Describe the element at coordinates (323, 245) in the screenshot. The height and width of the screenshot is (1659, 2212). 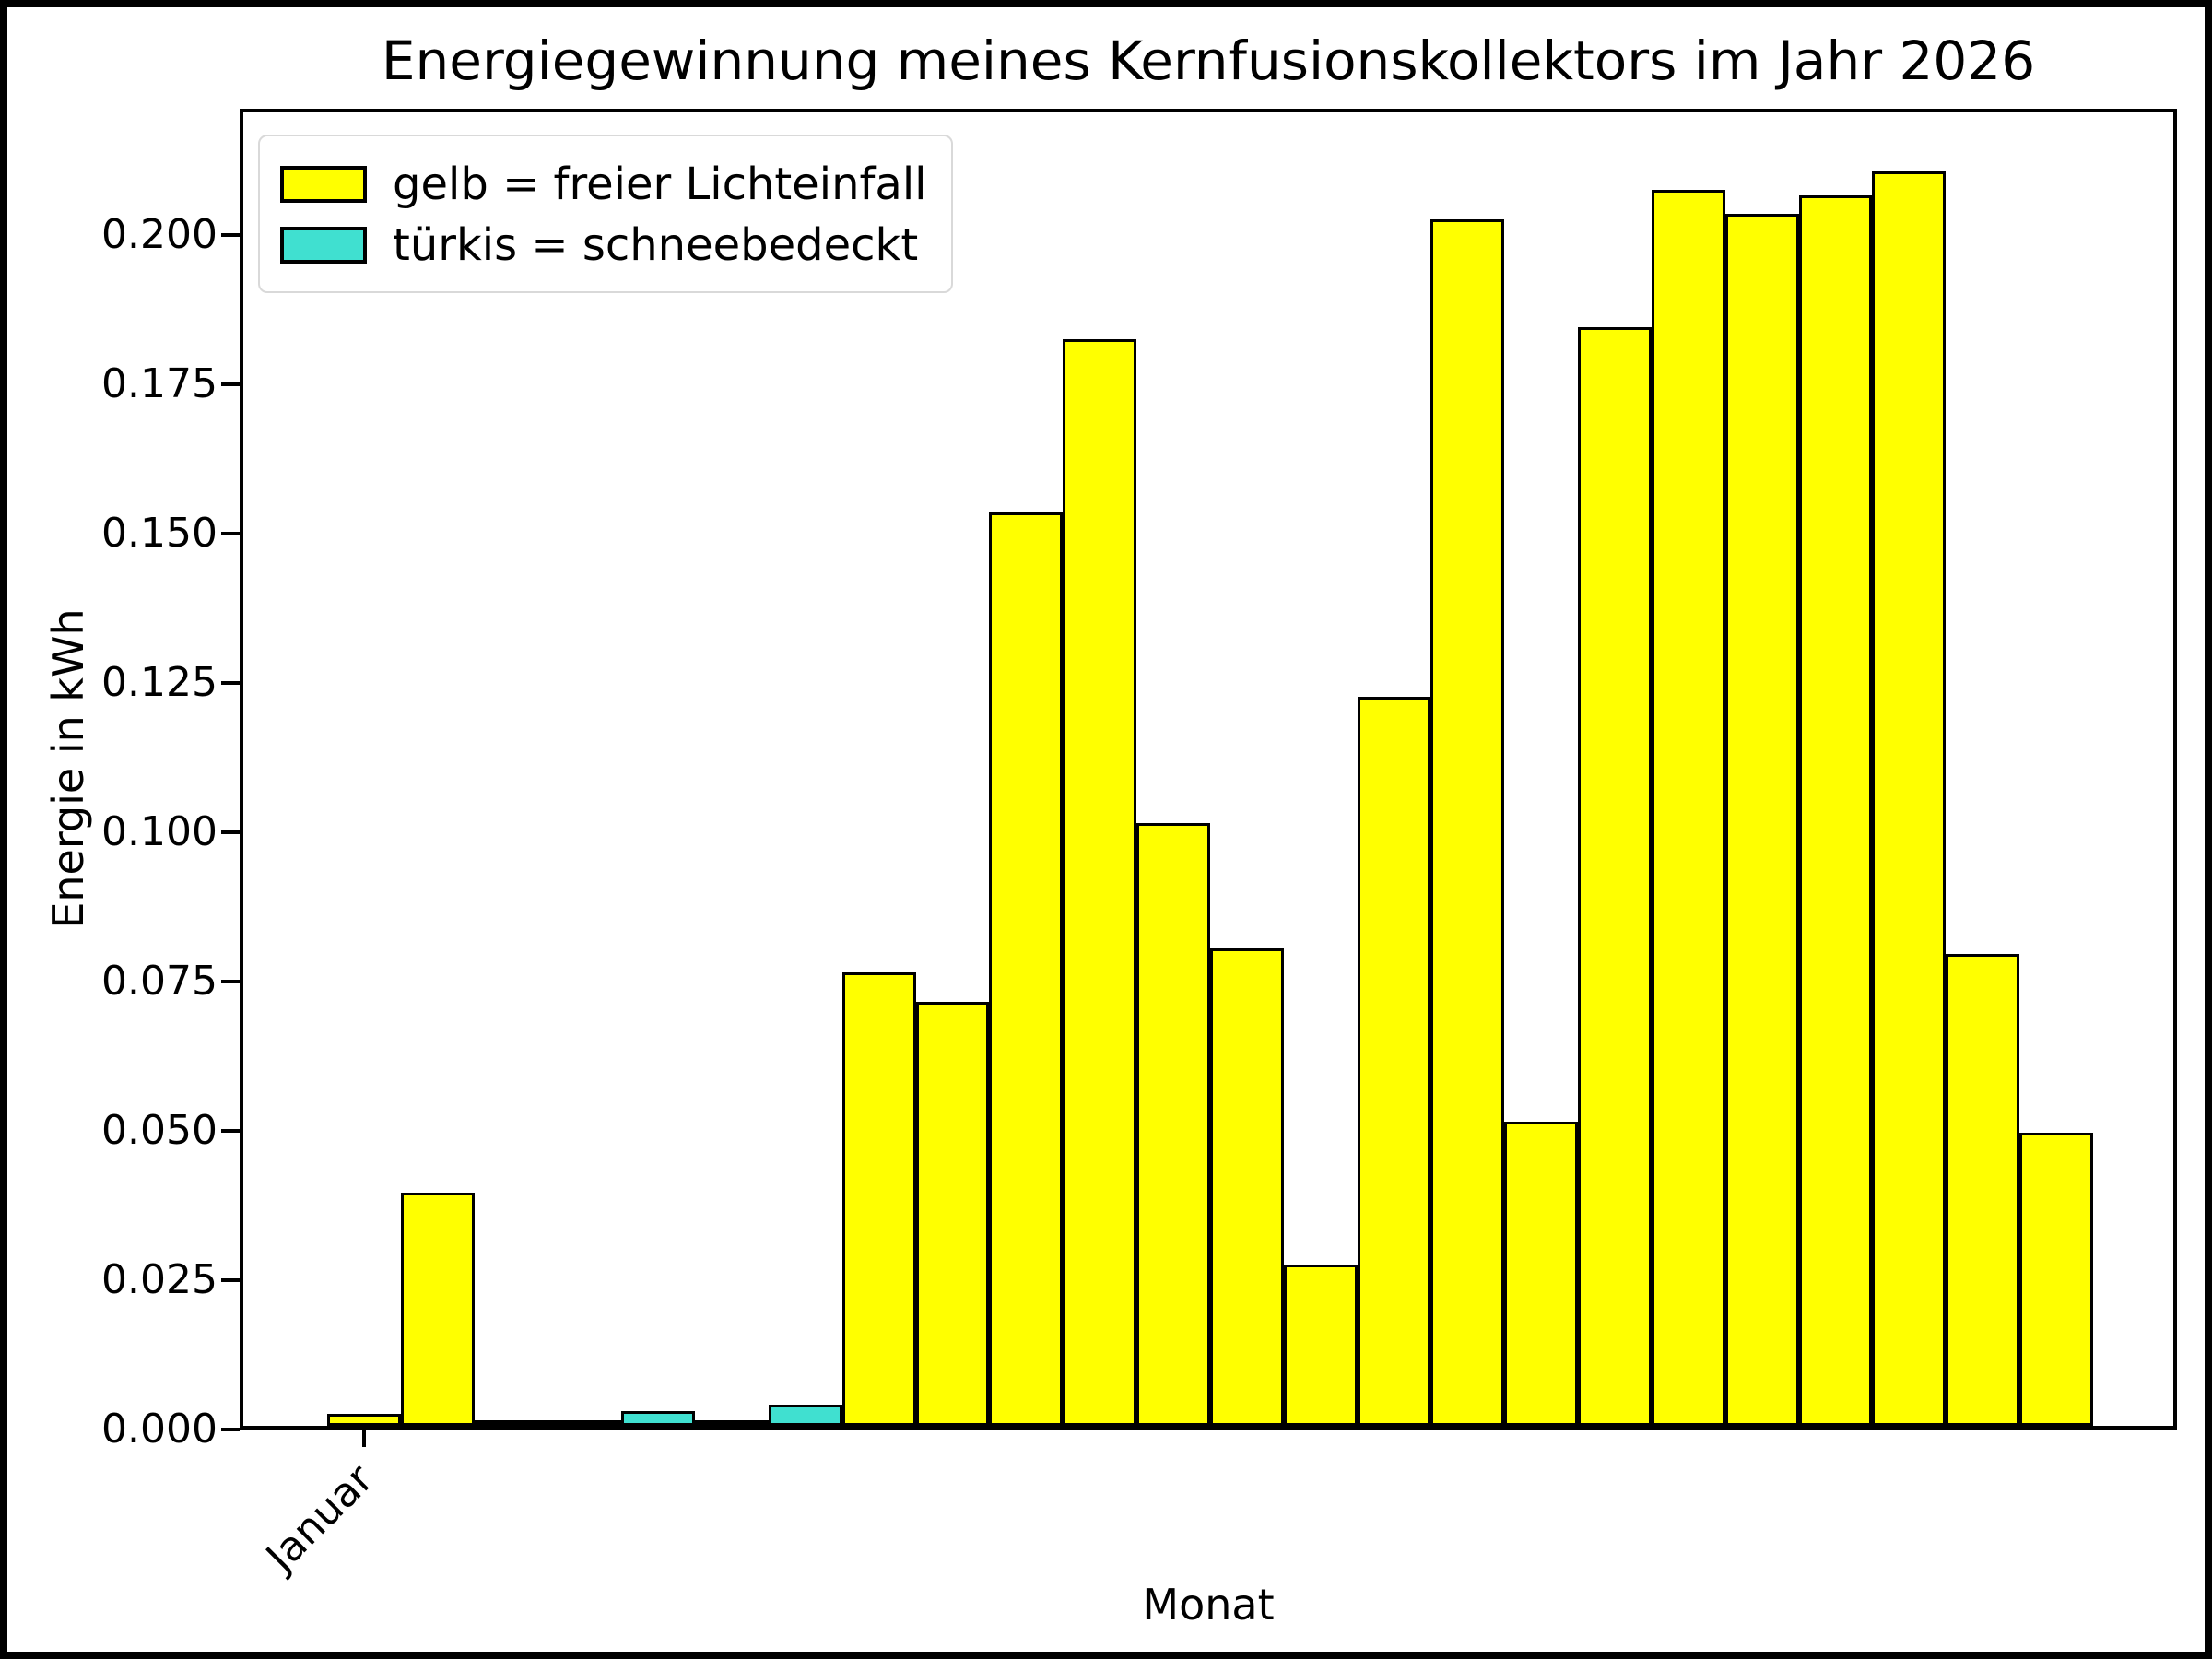
I see `turquoise-swatch-icon` at that location.